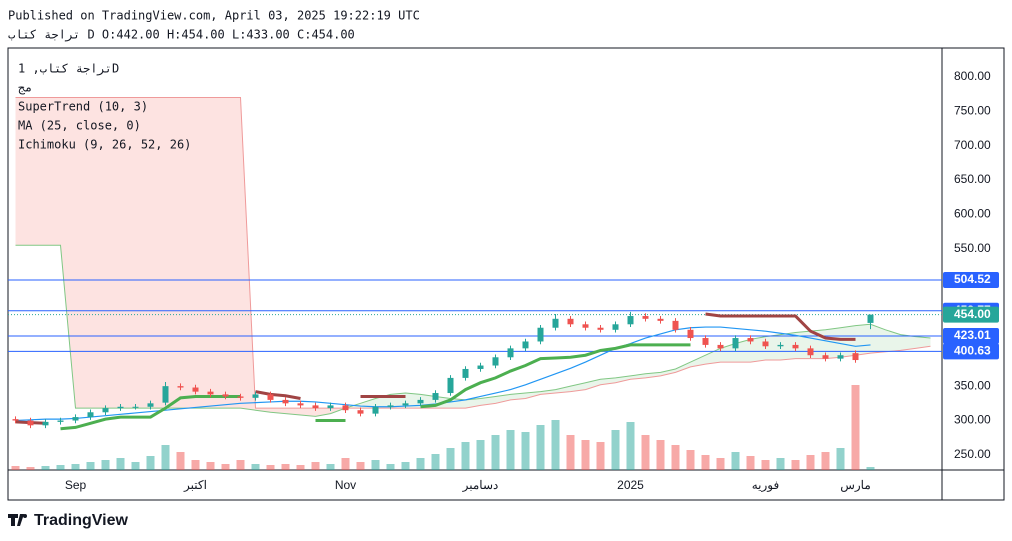  I want to click on x-tick-label: فوريه, so click(766, 485).